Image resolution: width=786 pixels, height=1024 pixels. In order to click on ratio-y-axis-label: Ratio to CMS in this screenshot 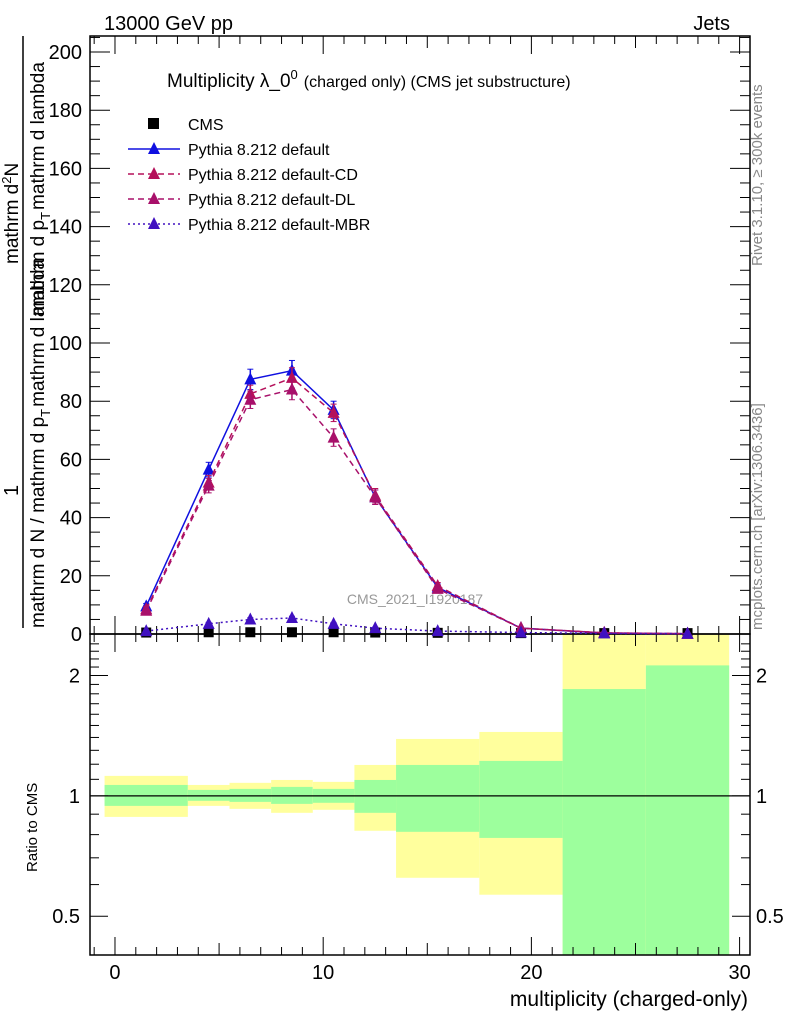, I will do `click(32, 827)`.